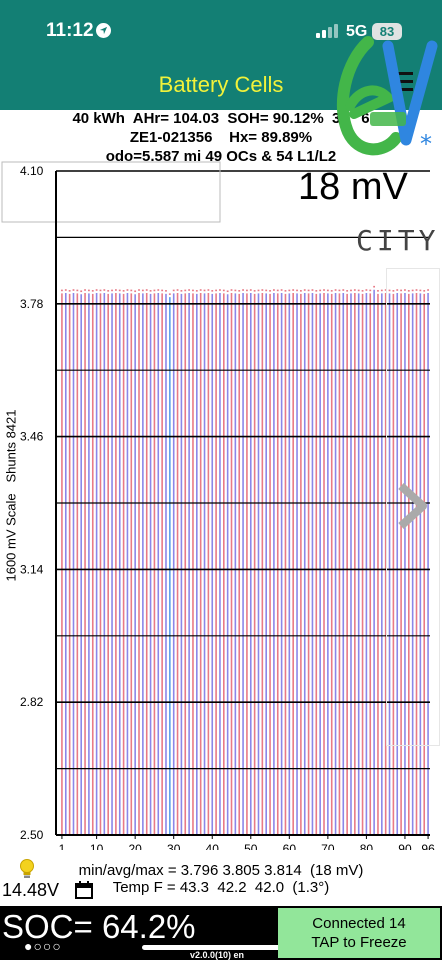 The width and height of the screenshot is (442, 960). What do you see at coordinates (387, 31) in the screenshot?
I see `battery-level-icon: 83` at bounding box center [387, 31].